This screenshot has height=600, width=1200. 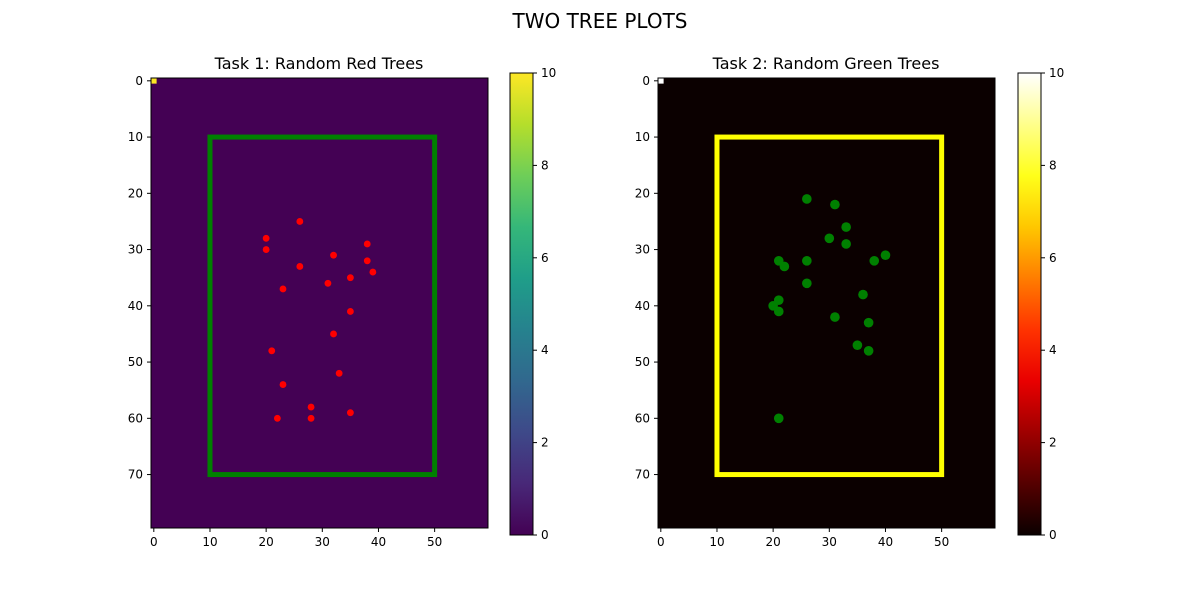 What do you see at coordinates (319, 63) in the screenshot?
I see `panel-title: Task 1: Random Red Trees` at bounding box center [319, 63].